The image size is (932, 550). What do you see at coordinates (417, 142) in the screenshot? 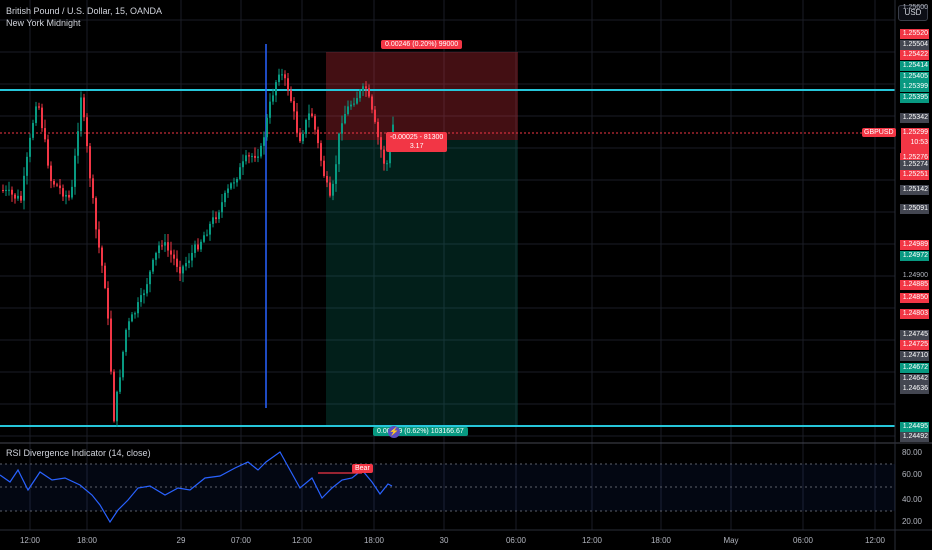
I see `current-pnl-label: -0.00025 - 81300 3.17` at bounding box center [417, 142].